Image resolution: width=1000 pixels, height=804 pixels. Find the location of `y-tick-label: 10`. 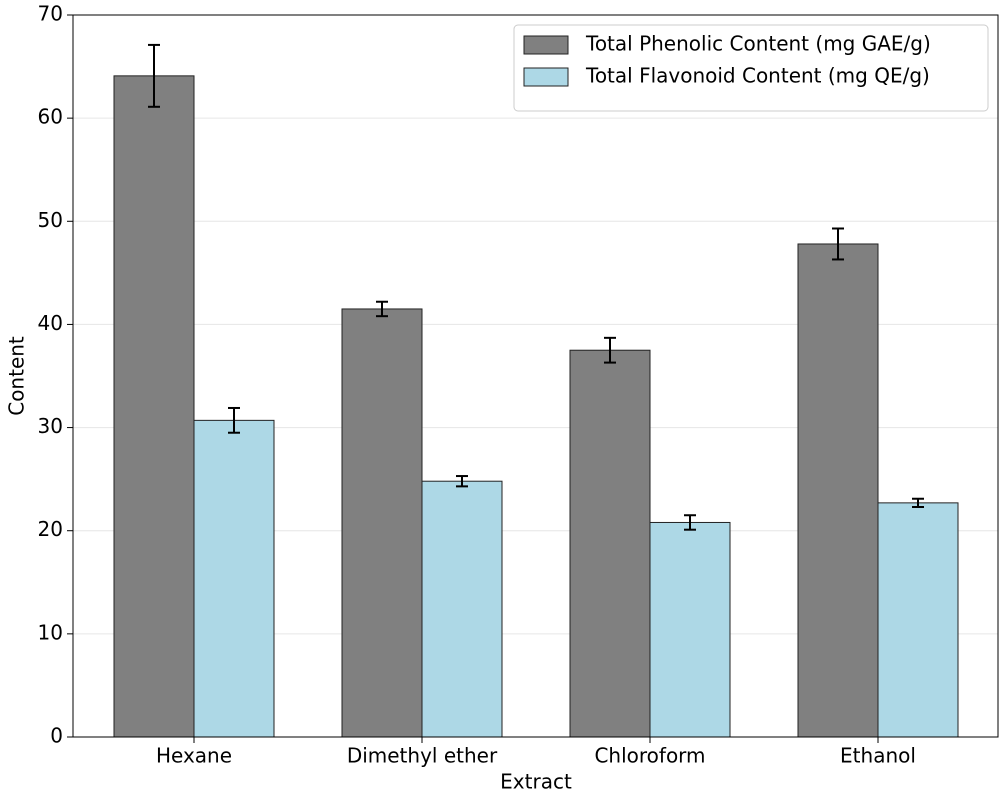

y-tick-label: 10 is located at coordinates (50, 632).